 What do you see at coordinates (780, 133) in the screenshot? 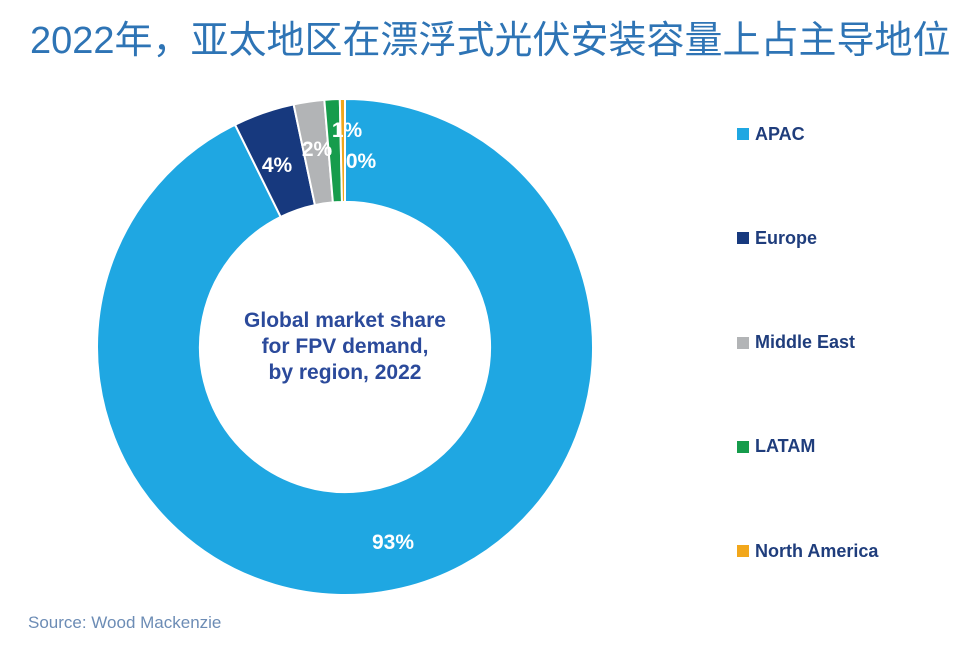
I see `legend-label-apac: APAC` at bounding box center [780, 133].